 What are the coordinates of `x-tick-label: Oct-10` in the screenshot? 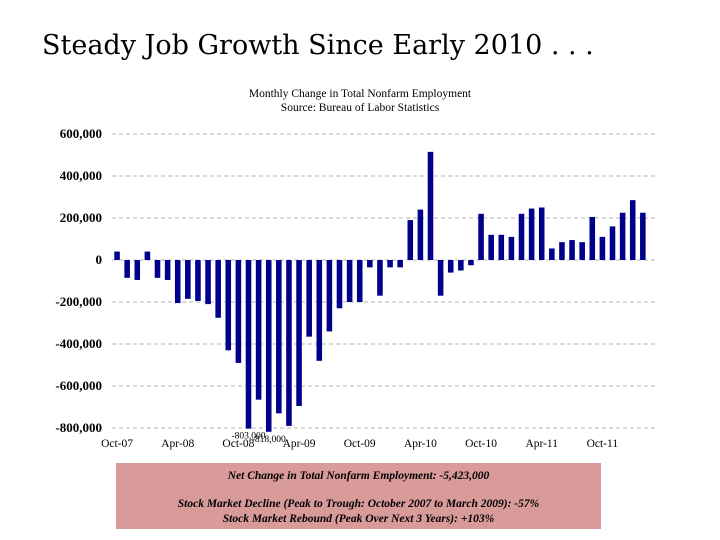 It's located at (481, 444).